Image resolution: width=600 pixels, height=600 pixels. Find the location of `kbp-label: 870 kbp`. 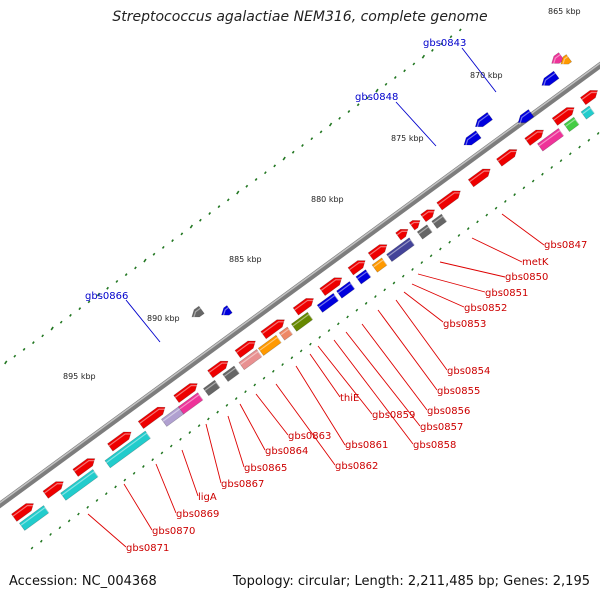

kbp-label: 870 kbp is located at coordinates (486, 75).